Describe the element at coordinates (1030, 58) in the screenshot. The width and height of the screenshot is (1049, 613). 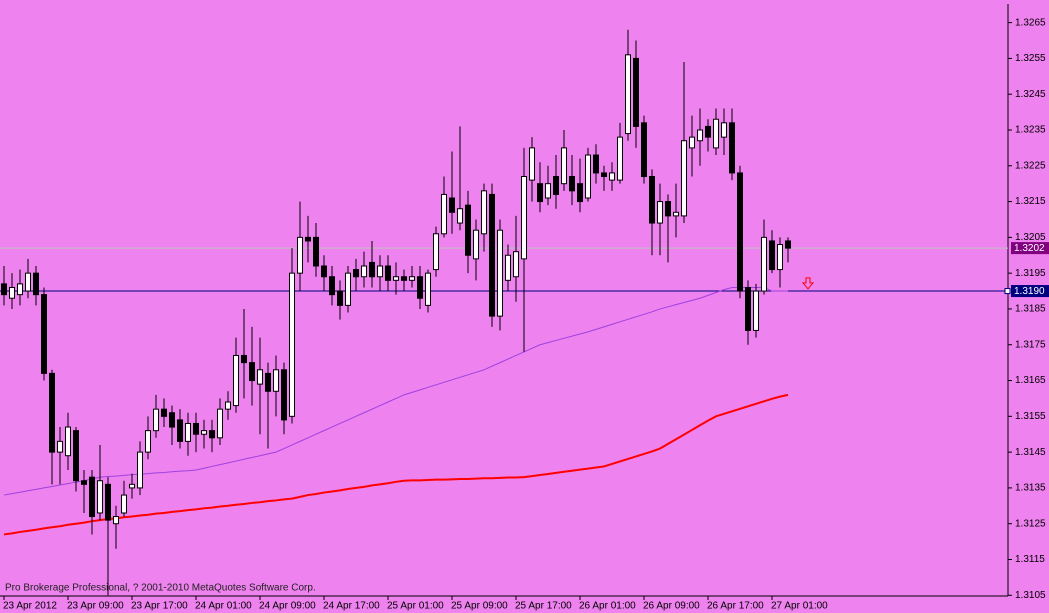
I see `y-tick-label: 1.3255` at that location.